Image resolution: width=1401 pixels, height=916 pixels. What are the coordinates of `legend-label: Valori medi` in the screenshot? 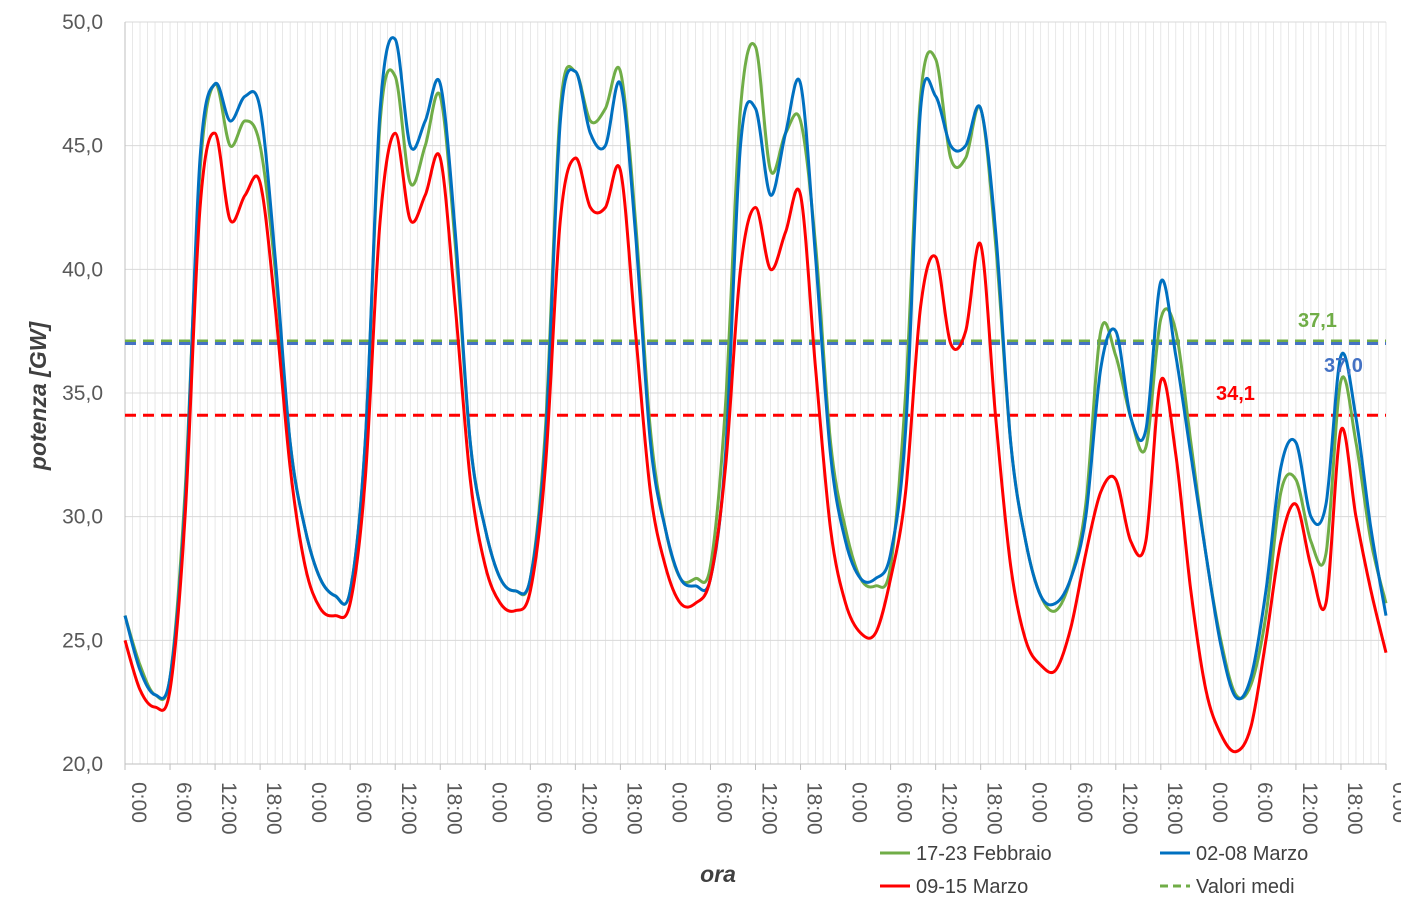 It's located at (1245, 887).